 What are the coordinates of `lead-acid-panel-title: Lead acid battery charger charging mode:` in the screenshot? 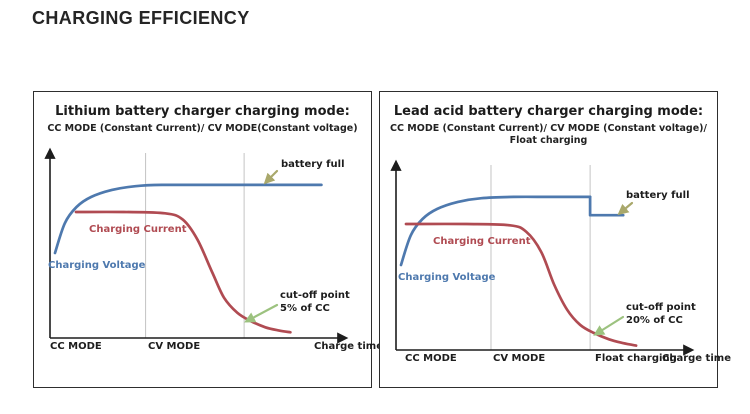 It's located at (548, 111).